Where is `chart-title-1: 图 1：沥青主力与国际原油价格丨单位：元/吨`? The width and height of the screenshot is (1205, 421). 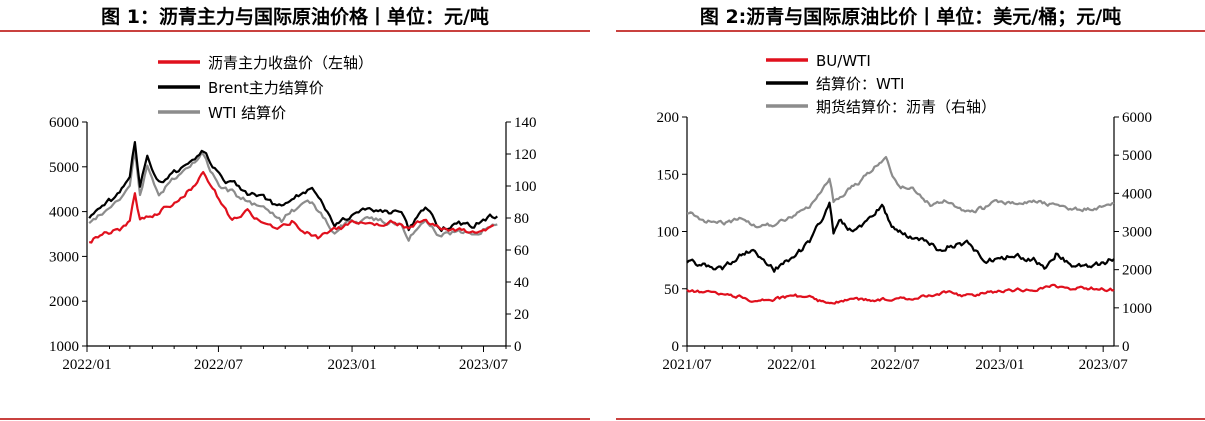
chart-title-1: 图 1：沥青主力与国际原油价格丨单位：元/吨 is located at coordinates (295, 17).